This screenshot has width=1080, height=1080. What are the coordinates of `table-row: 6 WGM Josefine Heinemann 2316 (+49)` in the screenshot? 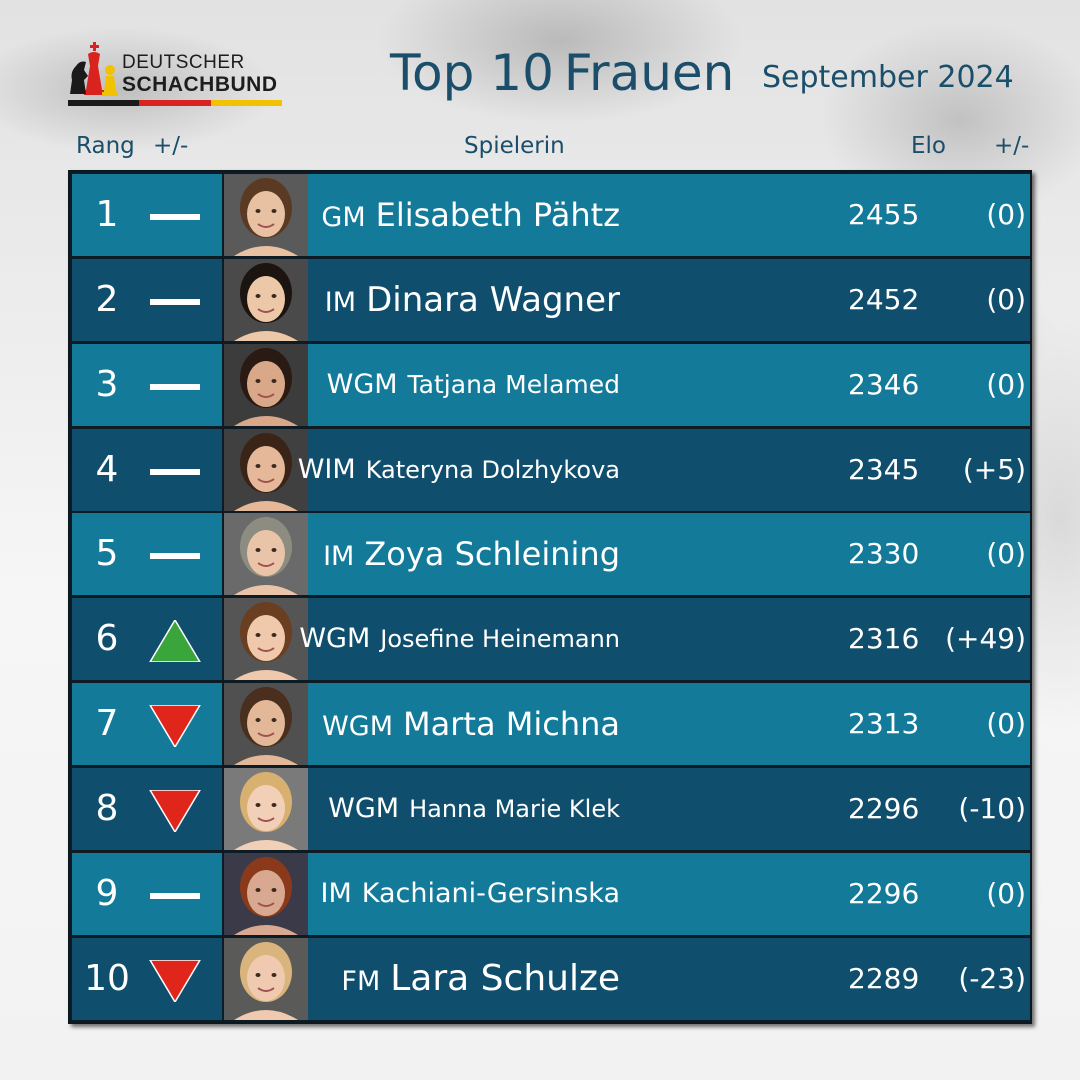 It's located at (551, 639).